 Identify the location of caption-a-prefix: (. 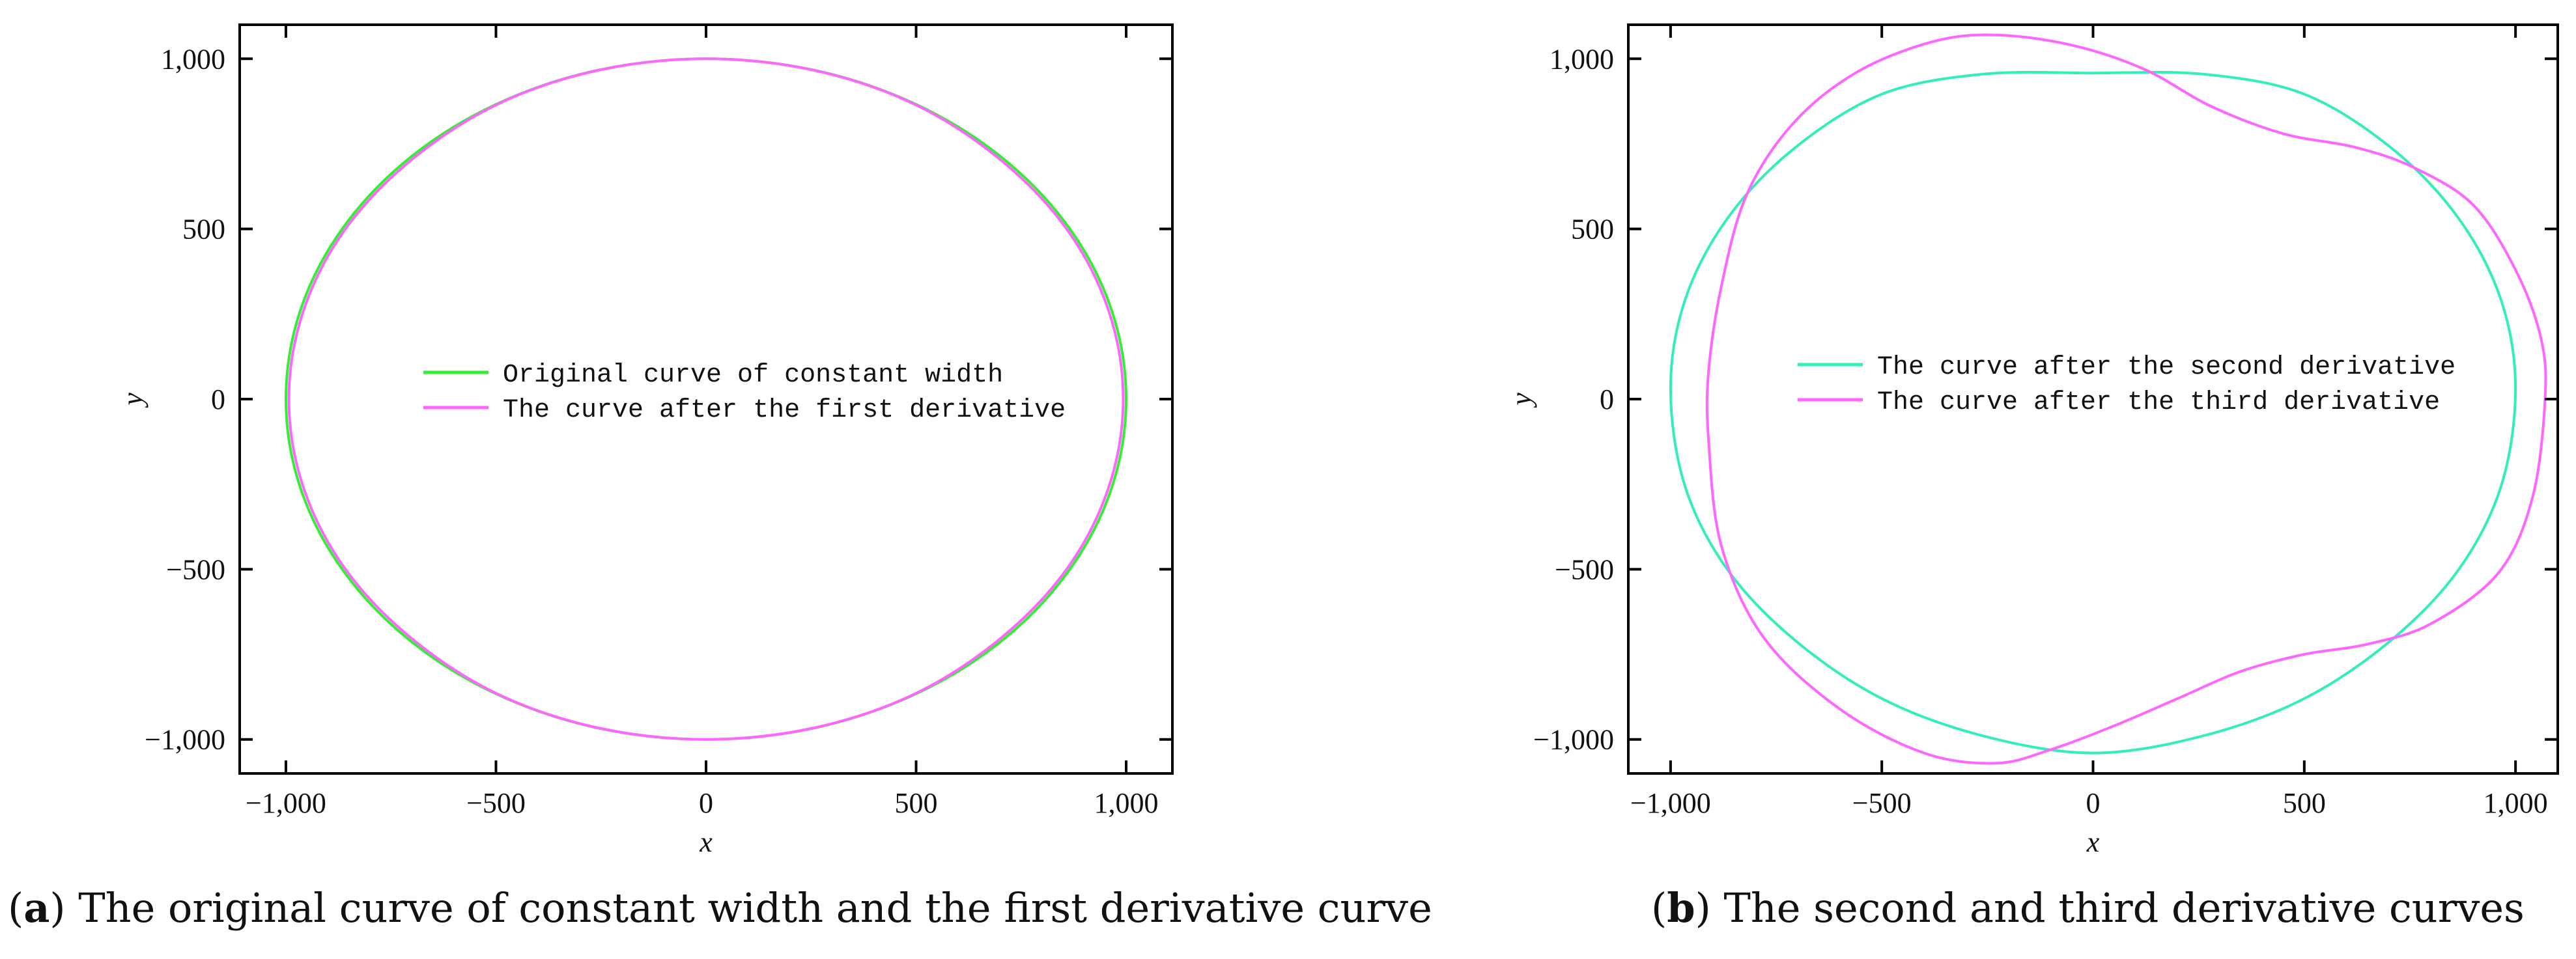
(16, 908).